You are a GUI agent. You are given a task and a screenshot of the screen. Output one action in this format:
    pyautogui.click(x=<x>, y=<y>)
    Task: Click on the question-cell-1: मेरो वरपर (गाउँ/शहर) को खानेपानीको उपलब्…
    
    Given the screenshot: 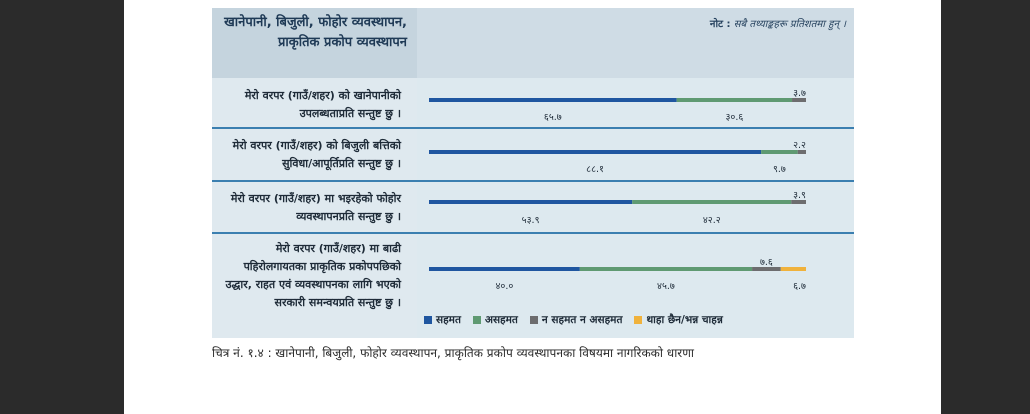 What is the action you would take?
    pyautogui.click(x=314, y=102)
    